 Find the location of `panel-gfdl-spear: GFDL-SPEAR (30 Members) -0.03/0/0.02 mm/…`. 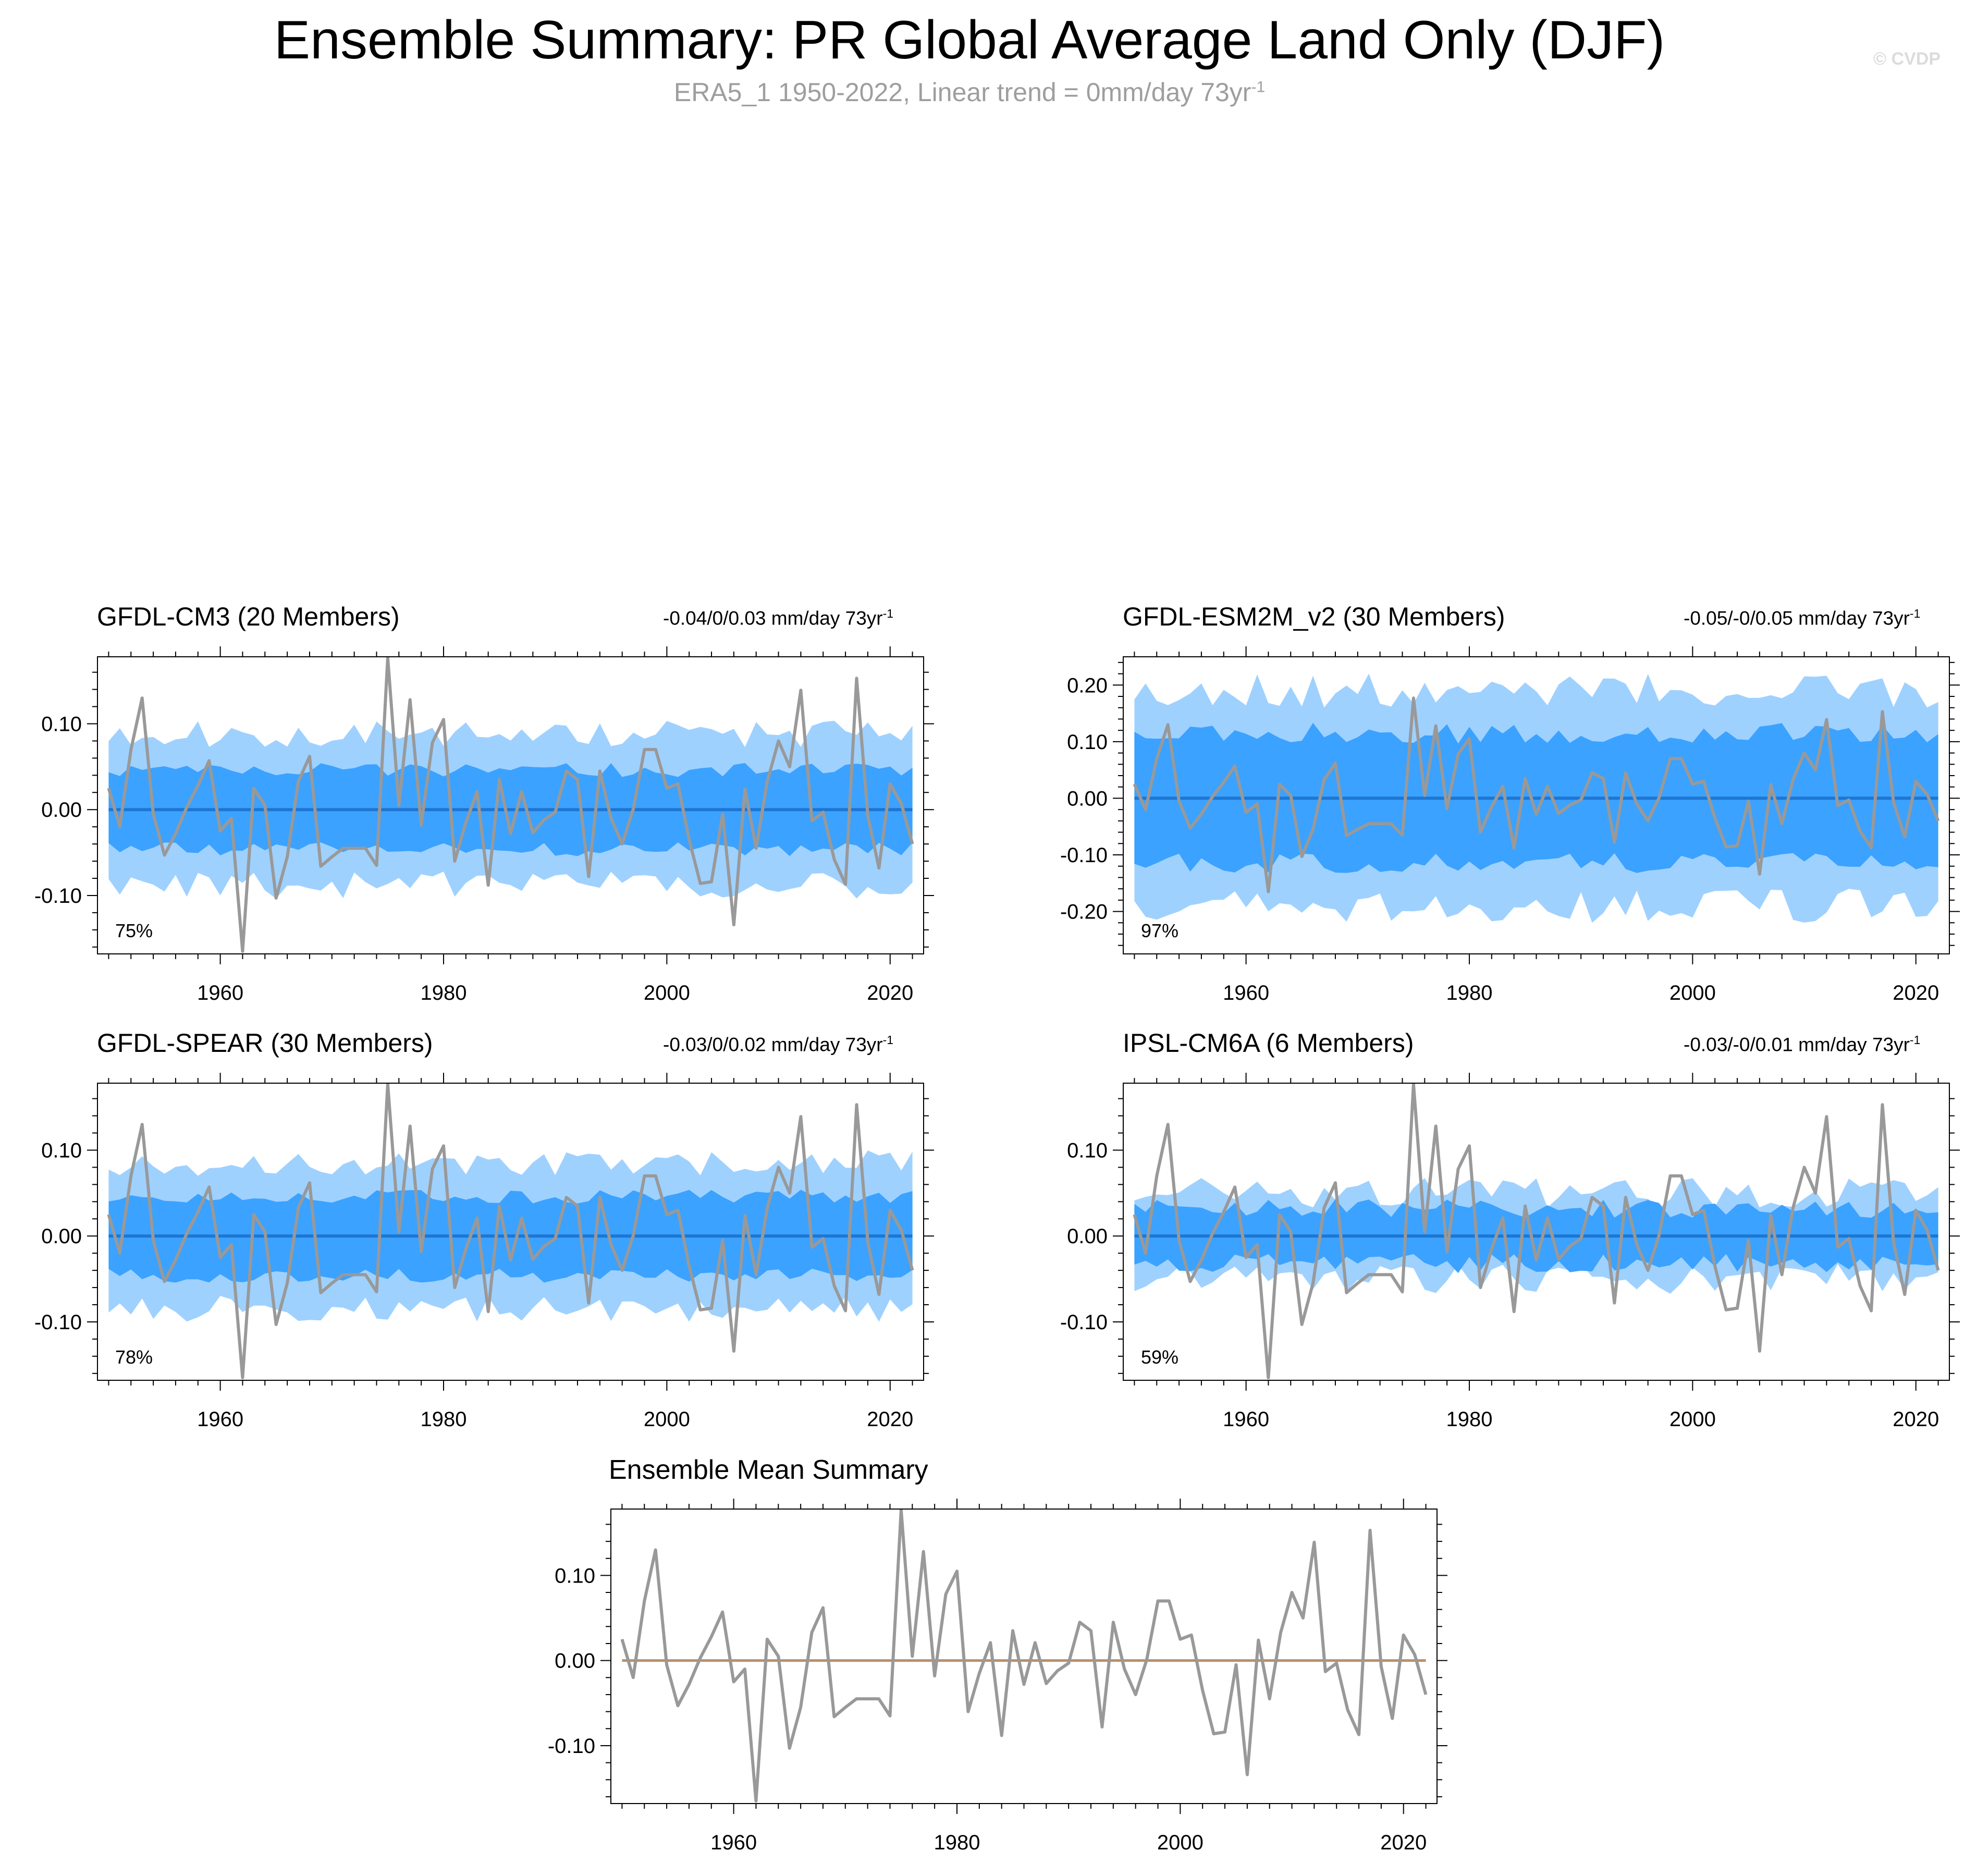

panel-gfdl-spear: GFDL-SPEAR (30 Members) -0.03/0/0.02 mm/… is located at coordinates (467, 1226).